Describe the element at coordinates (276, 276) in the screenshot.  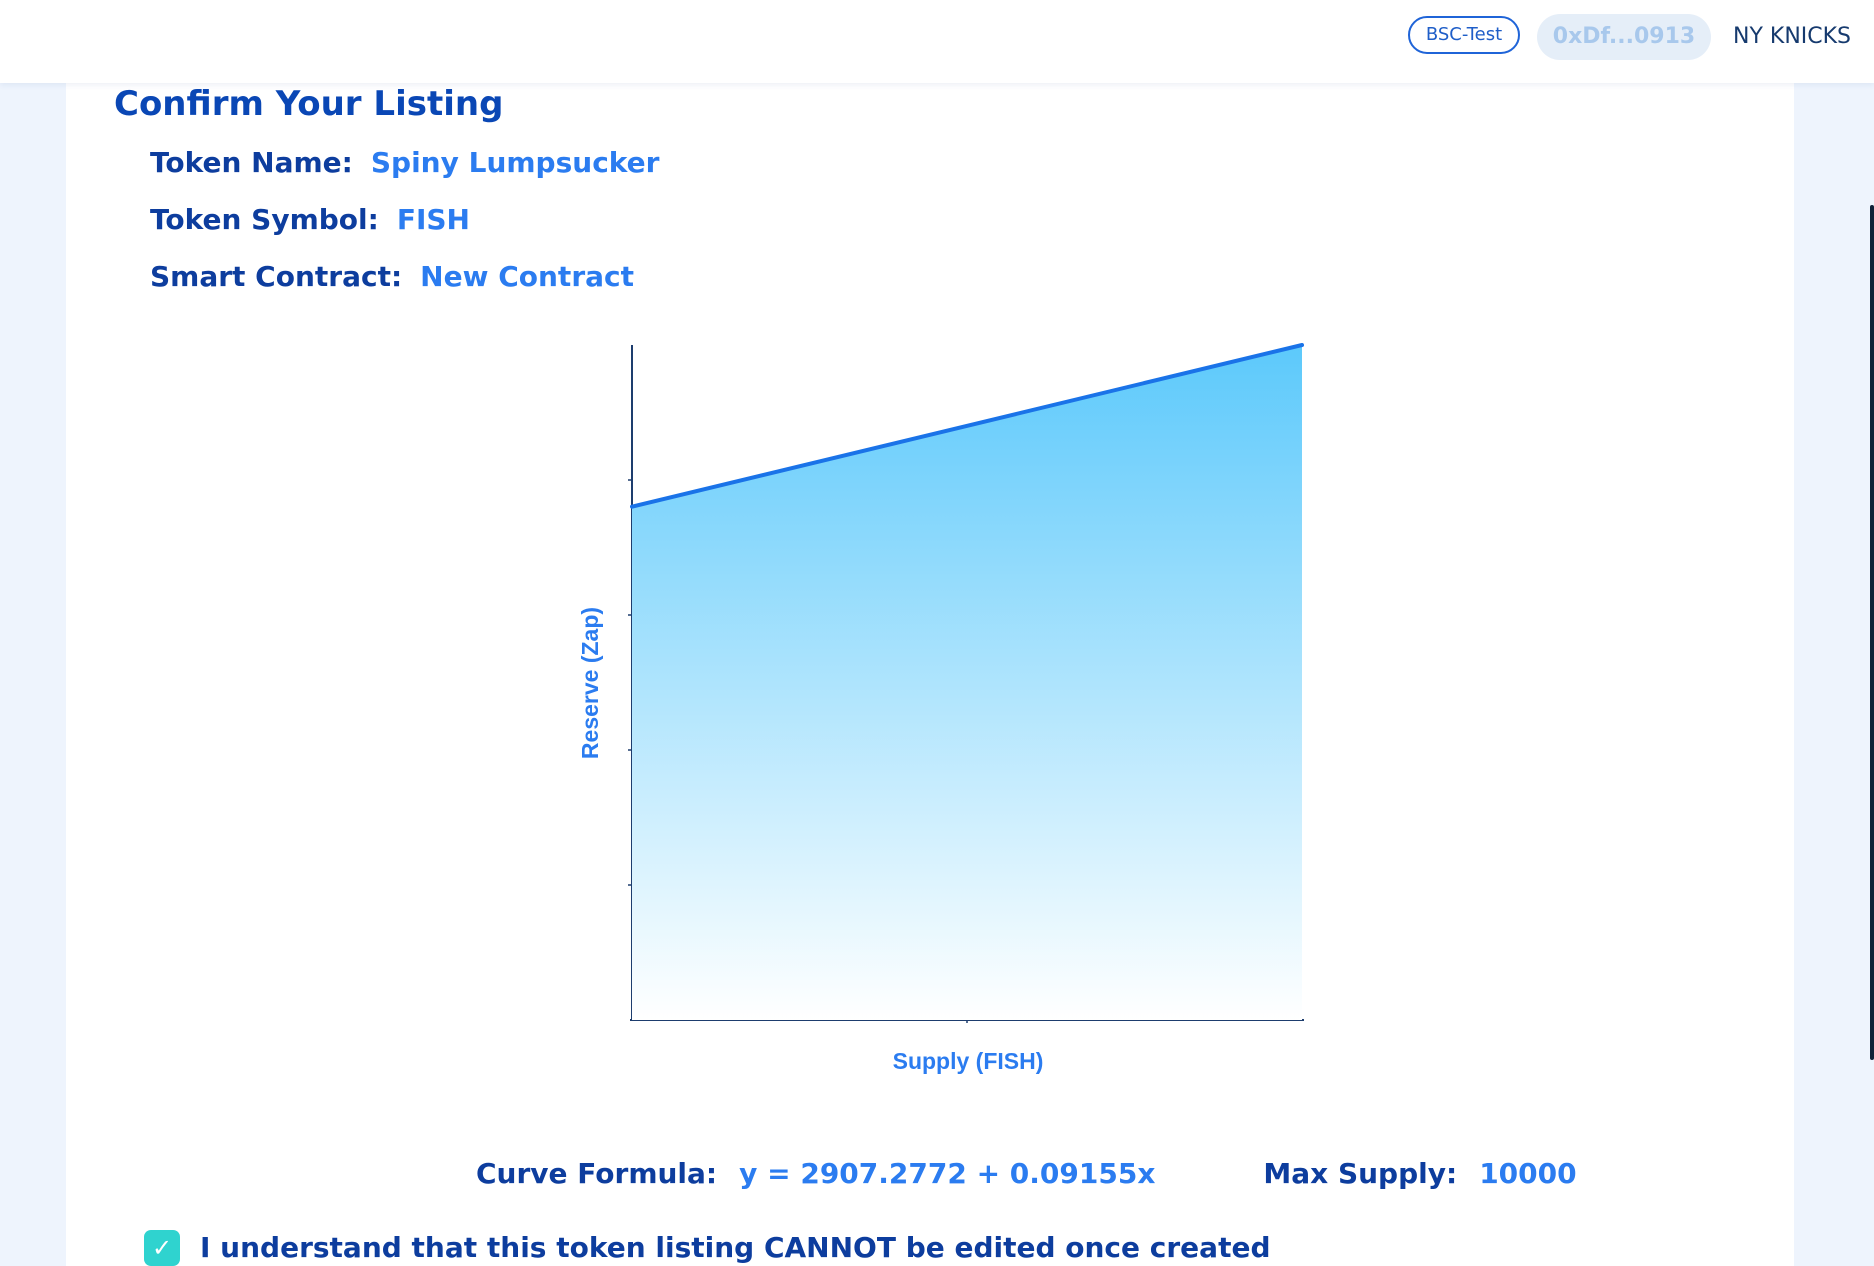
I see `smart-contract-label: Smart Contract:` at that location.